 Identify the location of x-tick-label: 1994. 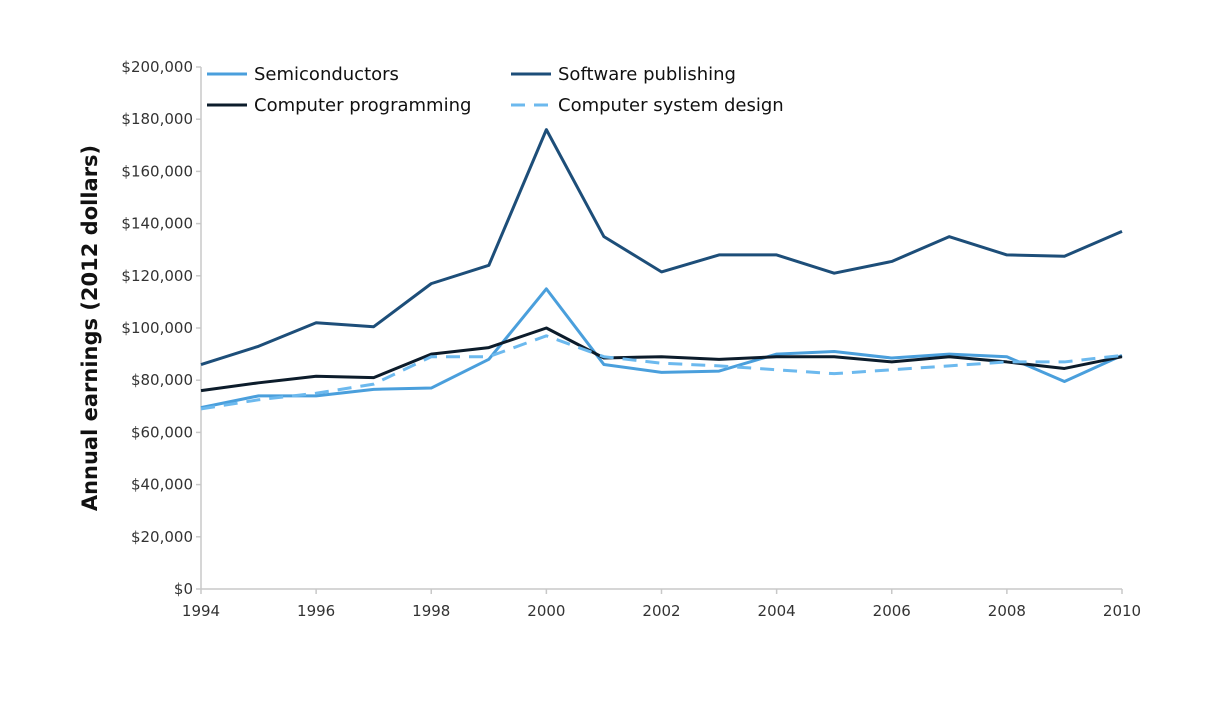
(201, 611).